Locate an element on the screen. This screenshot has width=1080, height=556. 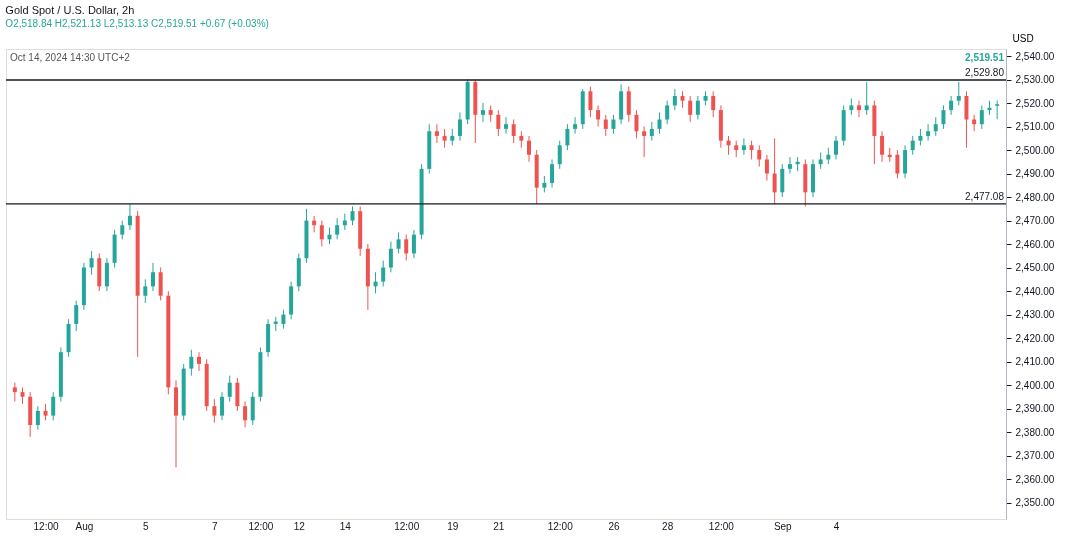
y-tick-label: 2,490.00 is located at coordinates (1035, 174).